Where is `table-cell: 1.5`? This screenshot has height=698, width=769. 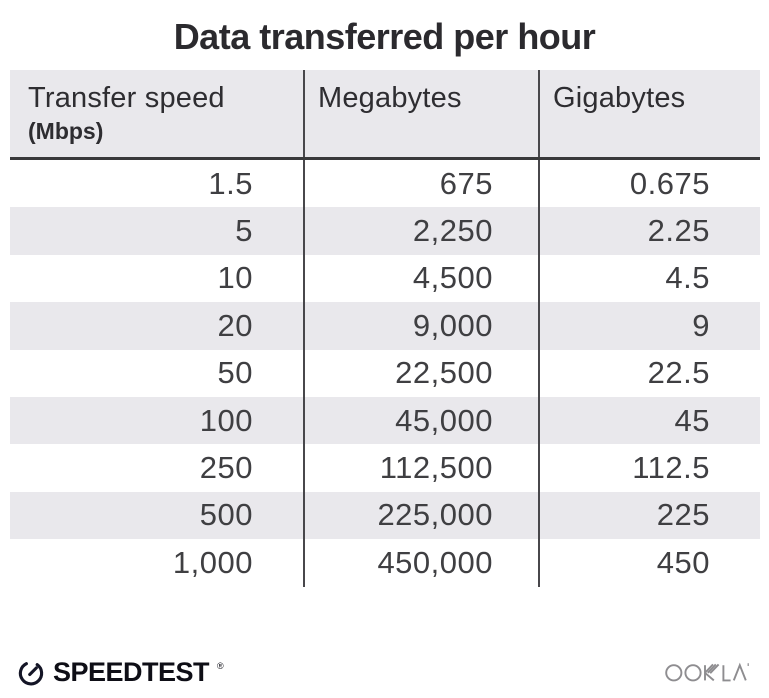
table-cell: 1.5 is located at coordinates (230, 183).